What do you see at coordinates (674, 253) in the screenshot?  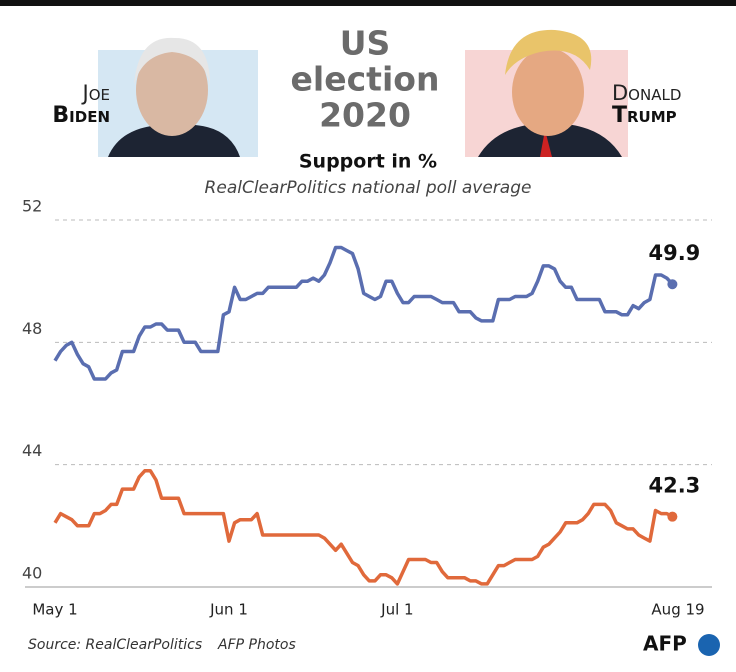 I see `value-label: 49.9` at bounding box center [674, 253].